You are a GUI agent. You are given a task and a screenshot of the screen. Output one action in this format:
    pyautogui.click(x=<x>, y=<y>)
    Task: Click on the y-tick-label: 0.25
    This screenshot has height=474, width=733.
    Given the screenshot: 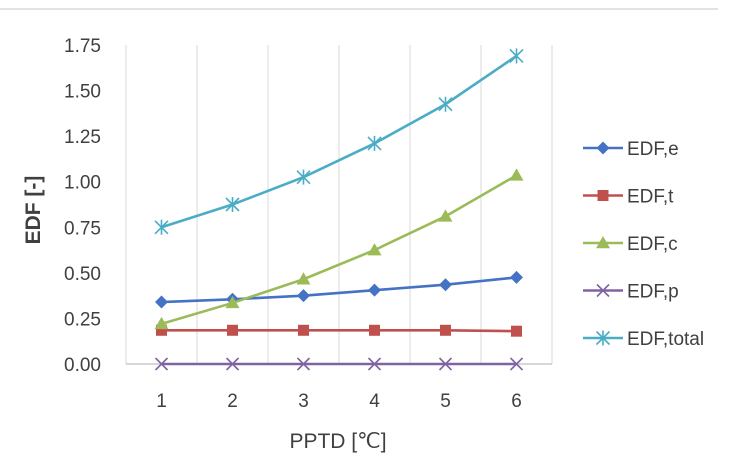 What is the action you would take?
    pyautogui.click(x=82, y=319)
    